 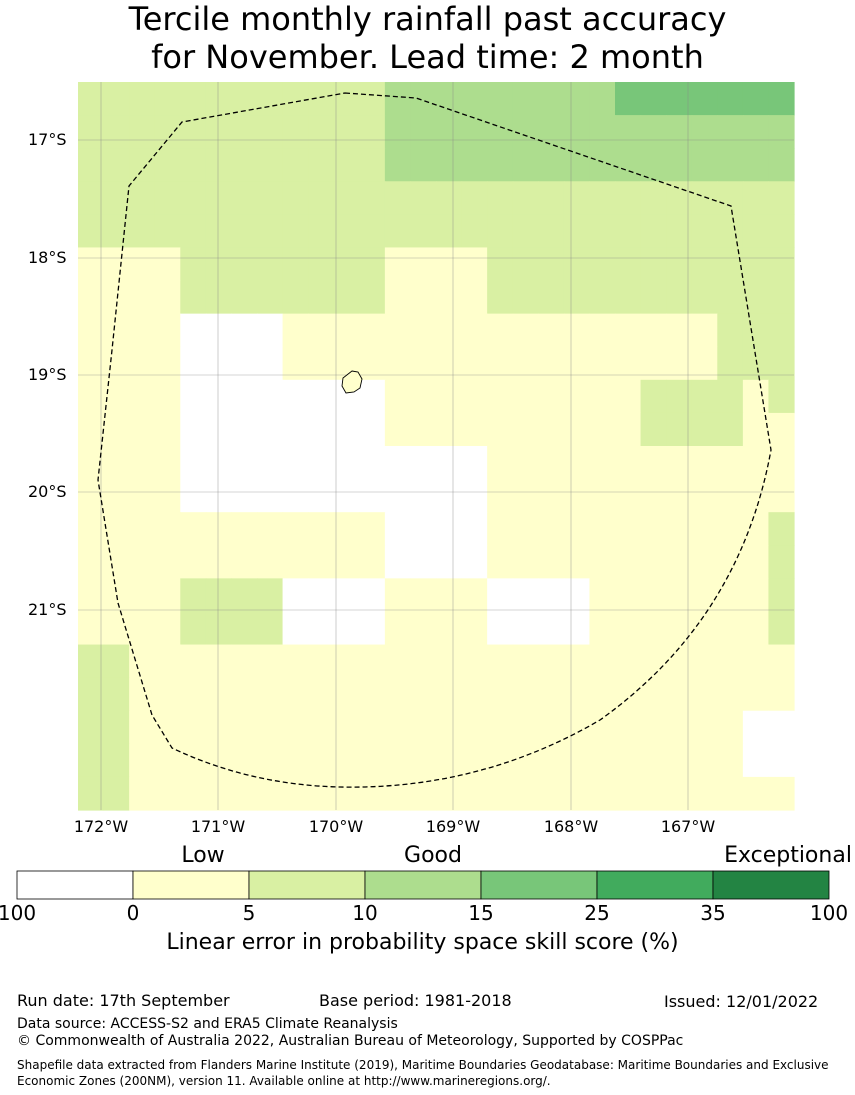 What do you see at coordinates (101, 826) in the screenshot?
I see `lon-label-172w: 172°W` at bounding box center [101, 826].